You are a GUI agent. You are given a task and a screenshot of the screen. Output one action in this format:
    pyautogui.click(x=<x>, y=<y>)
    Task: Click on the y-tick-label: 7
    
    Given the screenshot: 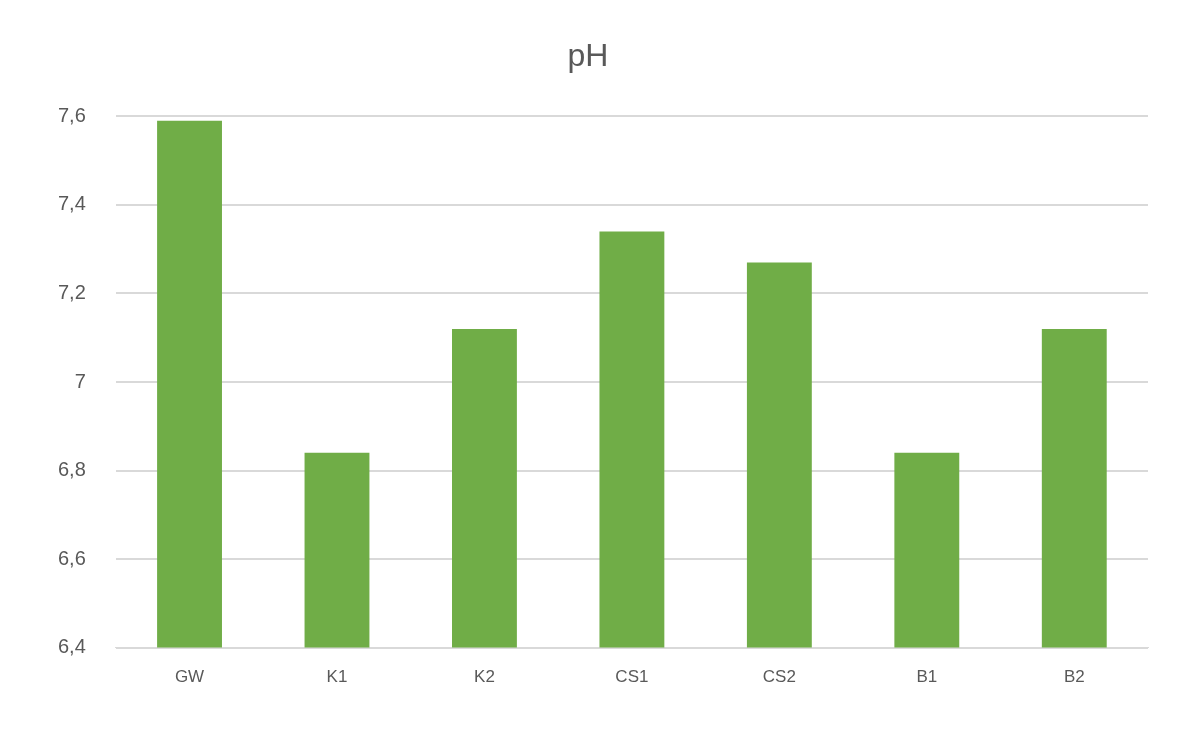 What is the action you would take?
    pyautogui.click(x=80, y=380)
    